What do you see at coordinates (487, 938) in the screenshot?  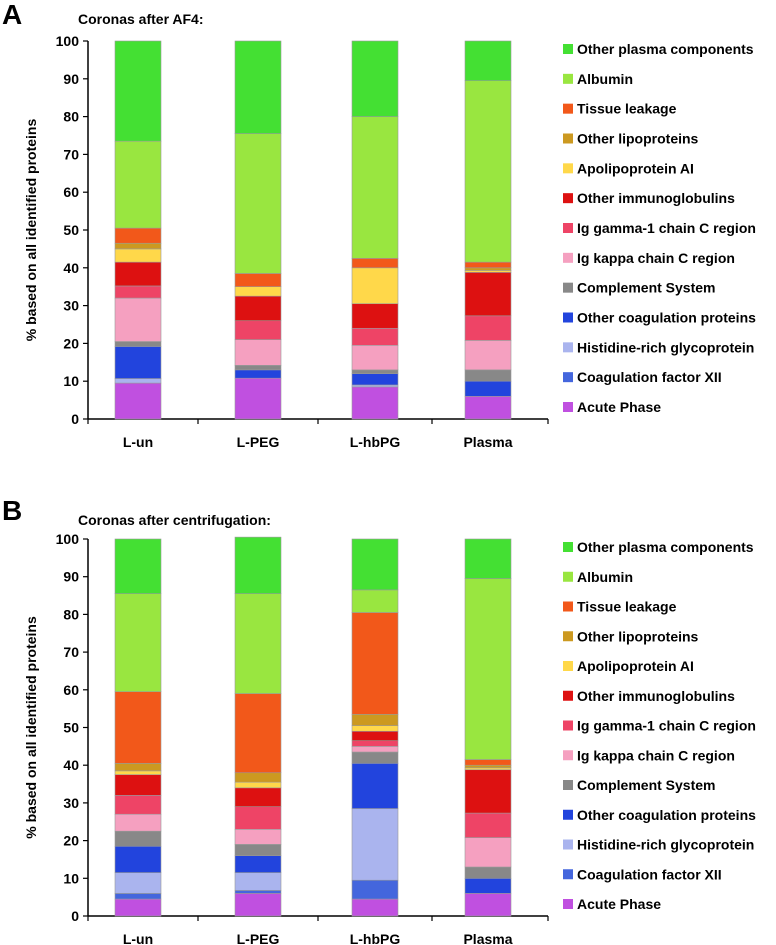 I see `x-category-label: Plasma` at bounding box center [487, 938].